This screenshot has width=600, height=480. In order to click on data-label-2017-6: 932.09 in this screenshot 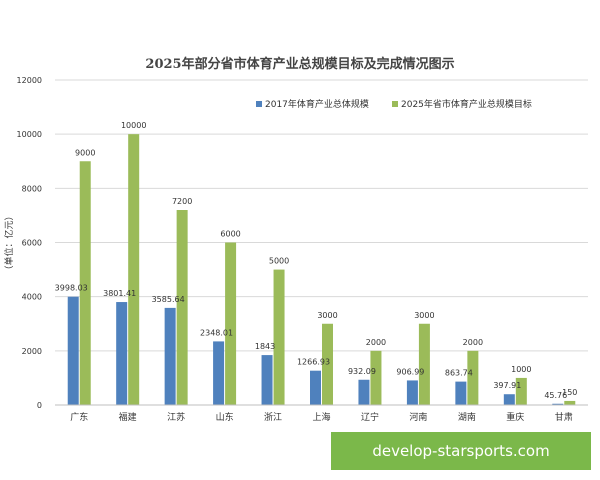, I will do `click(362, 371)`.